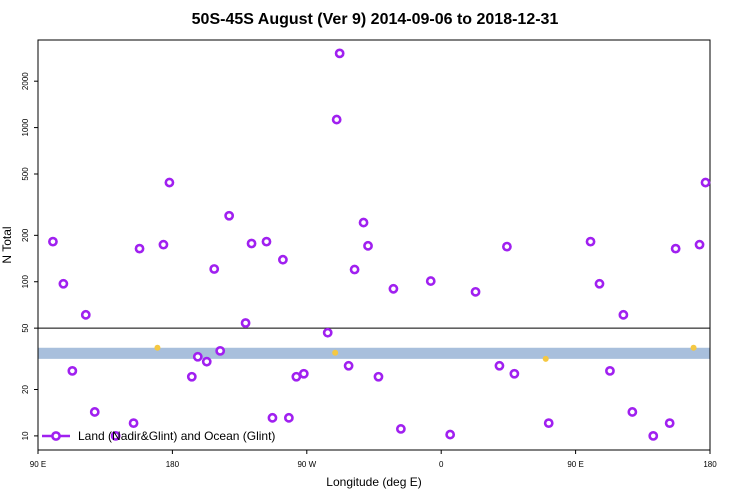 The image size is (750, 500). What do you see at coordinates (56, 436) in the screenshot?
I see `legend-marker` at bounding box center [56, 436].